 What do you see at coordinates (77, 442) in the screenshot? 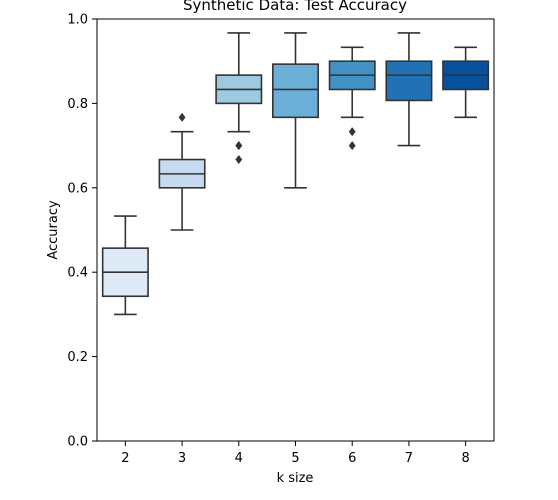
I see `y-tick-label: 0.0` at bounding box center [77, 442].